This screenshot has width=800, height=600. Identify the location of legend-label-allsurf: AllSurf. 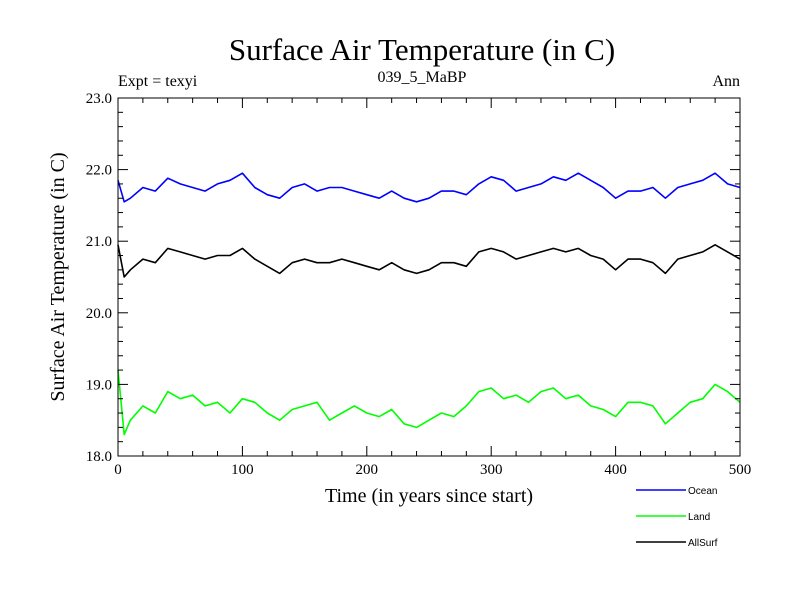
(703, 543).